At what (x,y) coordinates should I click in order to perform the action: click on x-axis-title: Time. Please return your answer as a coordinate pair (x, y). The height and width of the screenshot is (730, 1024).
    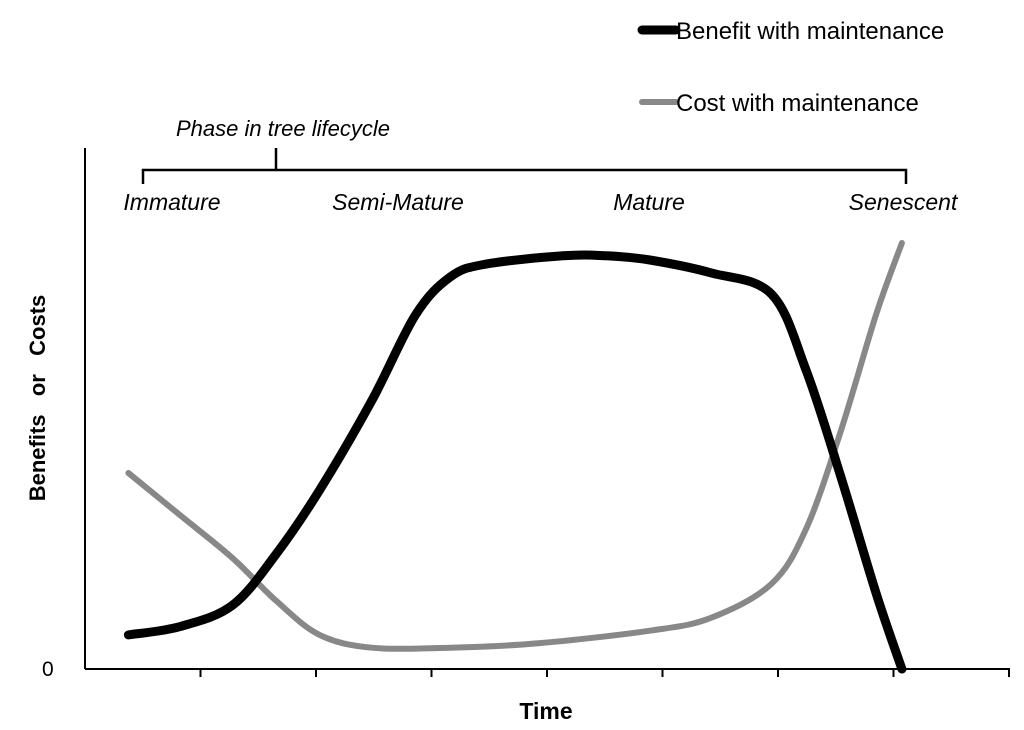
    Looking at the image, I should click on (545, 711).